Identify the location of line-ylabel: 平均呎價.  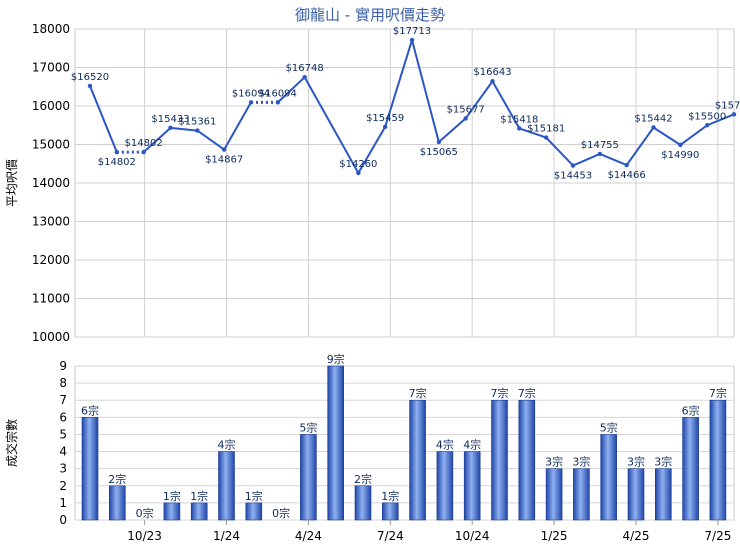
(12, 183).